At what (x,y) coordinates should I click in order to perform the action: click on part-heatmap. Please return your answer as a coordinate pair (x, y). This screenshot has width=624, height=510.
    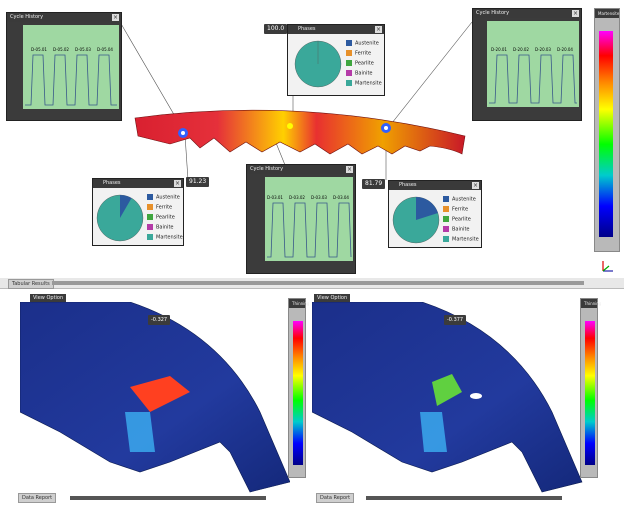
    Looking at the image, I should click on (300, 131).